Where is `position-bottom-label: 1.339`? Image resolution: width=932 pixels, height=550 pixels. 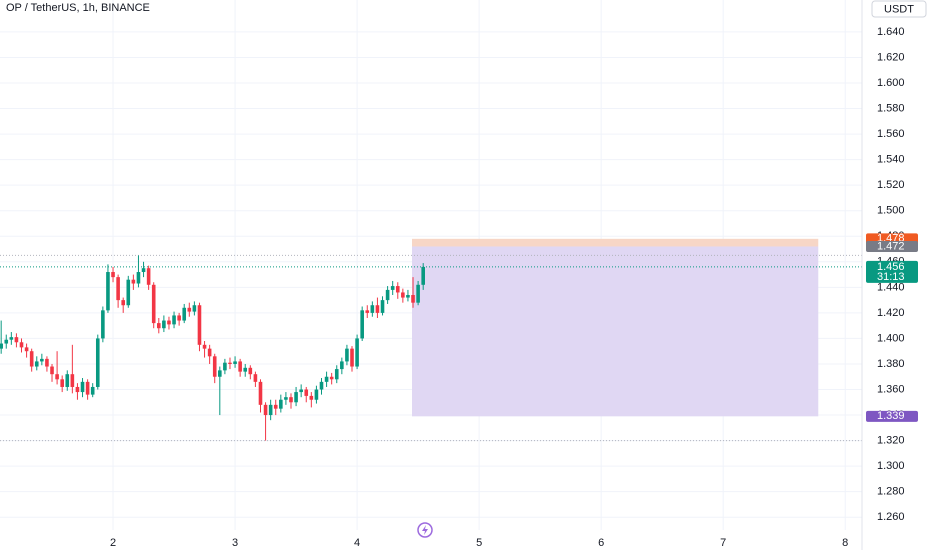 position-bottom-label: 1.339 is located at coordinates (891, 416).